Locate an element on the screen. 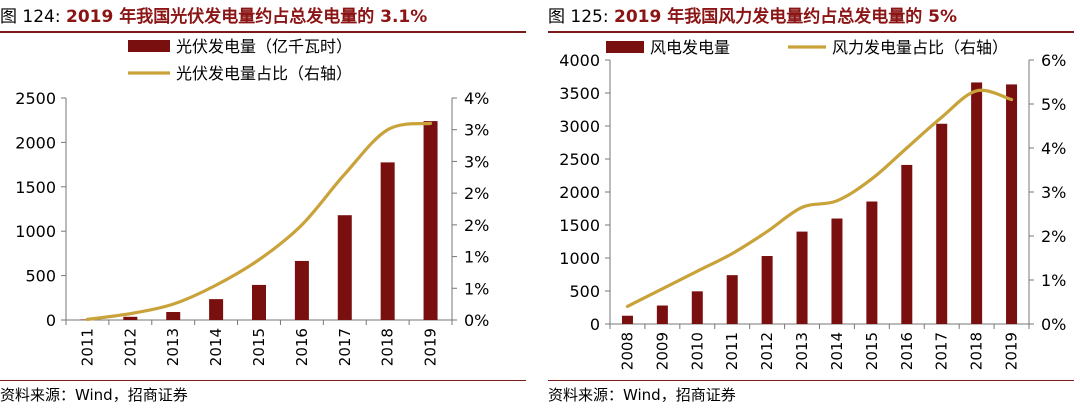  legend-label-bar: 光伏发电量（亿千瓦时） is located at coordinates (264, 46).